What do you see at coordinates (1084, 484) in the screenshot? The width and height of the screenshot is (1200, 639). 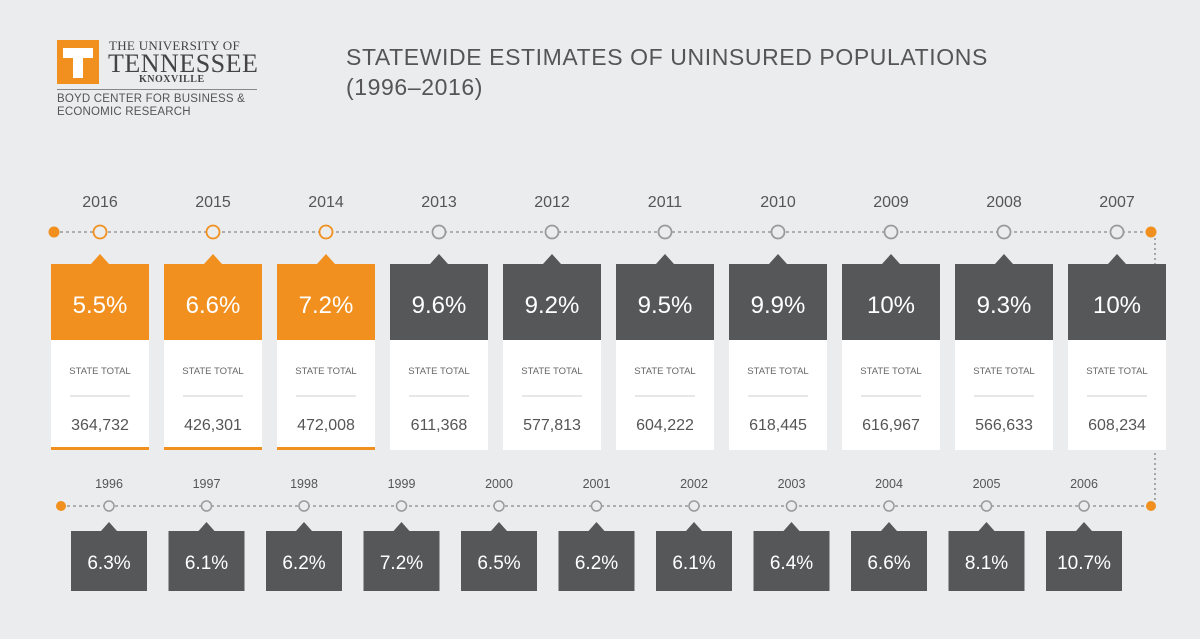 I see `bottom-year-label: 2006` at bounding box center [1084, 484].